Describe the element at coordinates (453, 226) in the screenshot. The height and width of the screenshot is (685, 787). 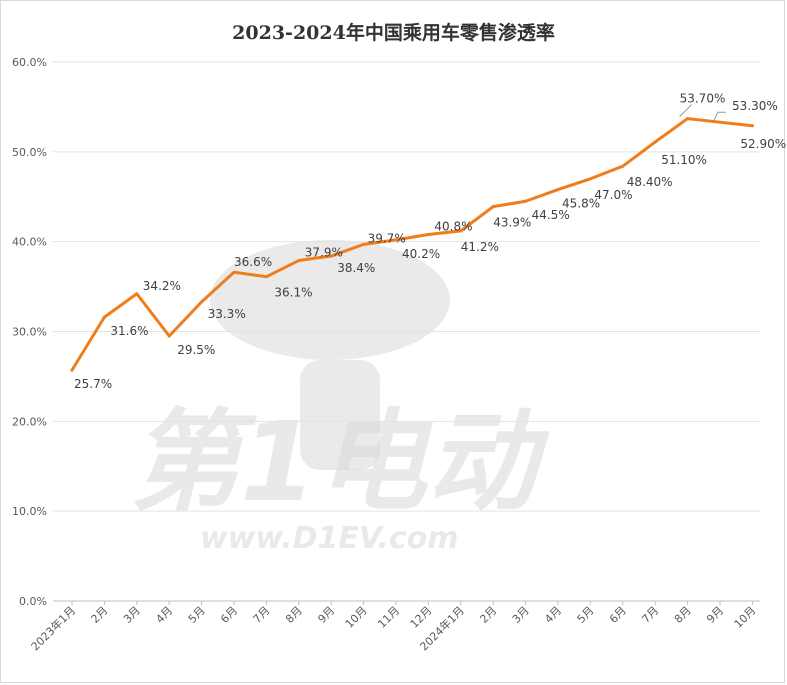
I see `data-label: 40.8%` at that location.